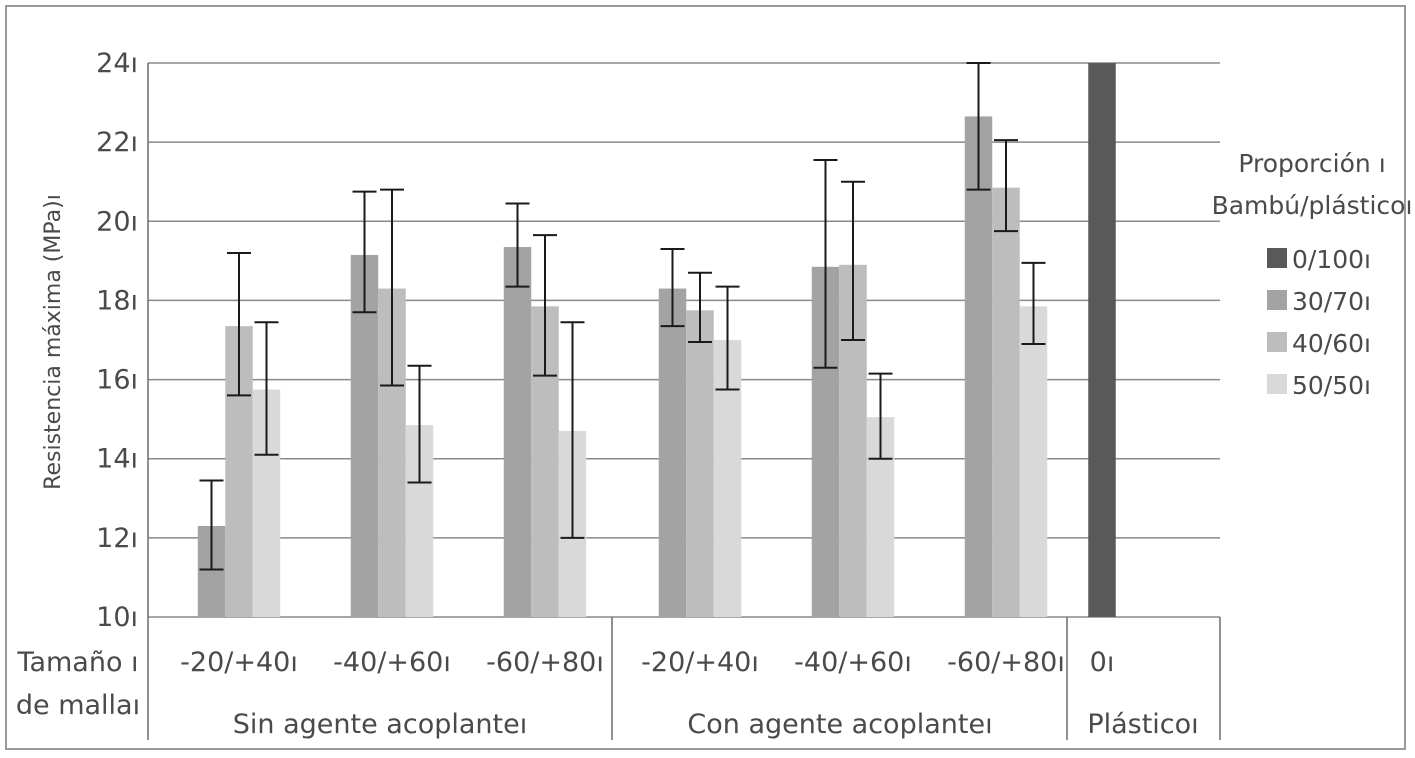  What do you see at coordinates (1331, 259) in the screenshot?
I see `legend-entry: 0/100ı` at bounding box center [1331, 259].